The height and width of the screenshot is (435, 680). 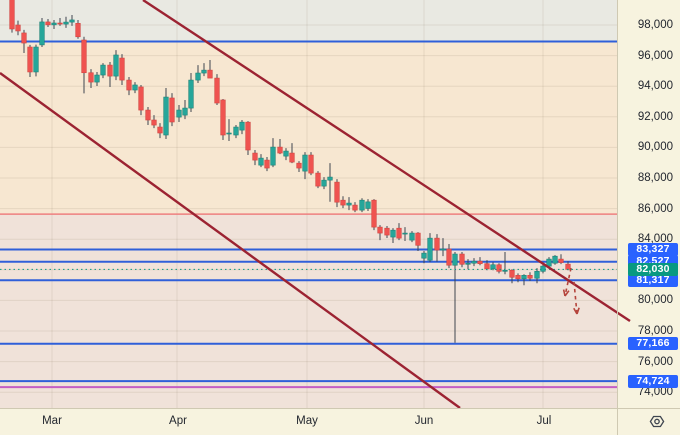 What do you see at coordinates (653, 344) in the screenshot?
I see `price-level-badge: 77,166` at bounding box center [653, 344].